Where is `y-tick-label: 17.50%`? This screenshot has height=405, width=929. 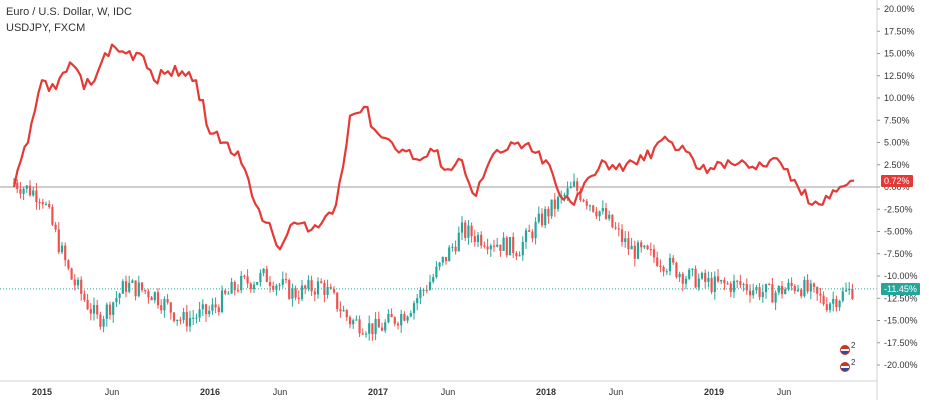 y-tick-label: 17.50% is located at coordinates (899, 31).